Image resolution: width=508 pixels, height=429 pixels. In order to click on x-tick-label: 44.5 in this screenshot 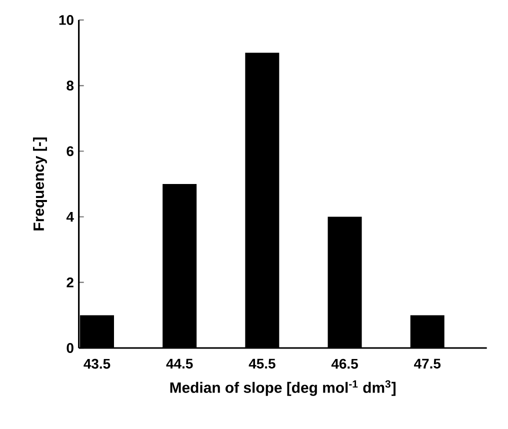, I will do `click(179, 363)`.